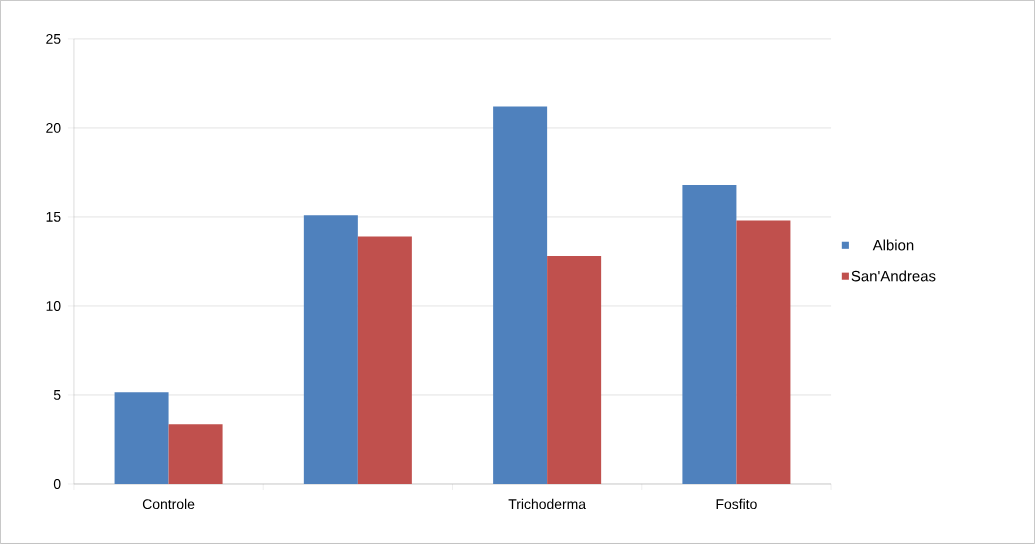 The image size is (1035, 544). I want to click on x-tick-label: Controle, so click(168, 504).